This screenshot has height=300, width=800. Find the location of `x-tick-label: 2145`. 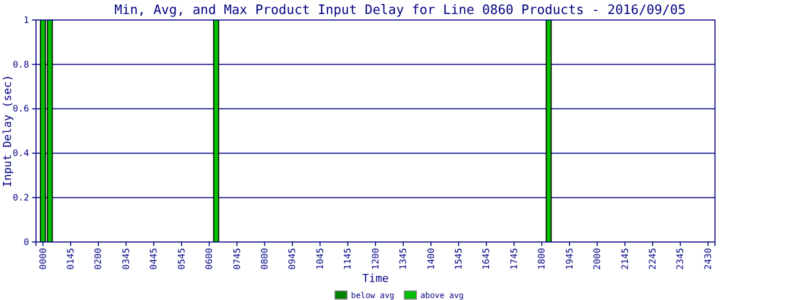

x-tick-label: 2145 is located at coordinates (625, 259).